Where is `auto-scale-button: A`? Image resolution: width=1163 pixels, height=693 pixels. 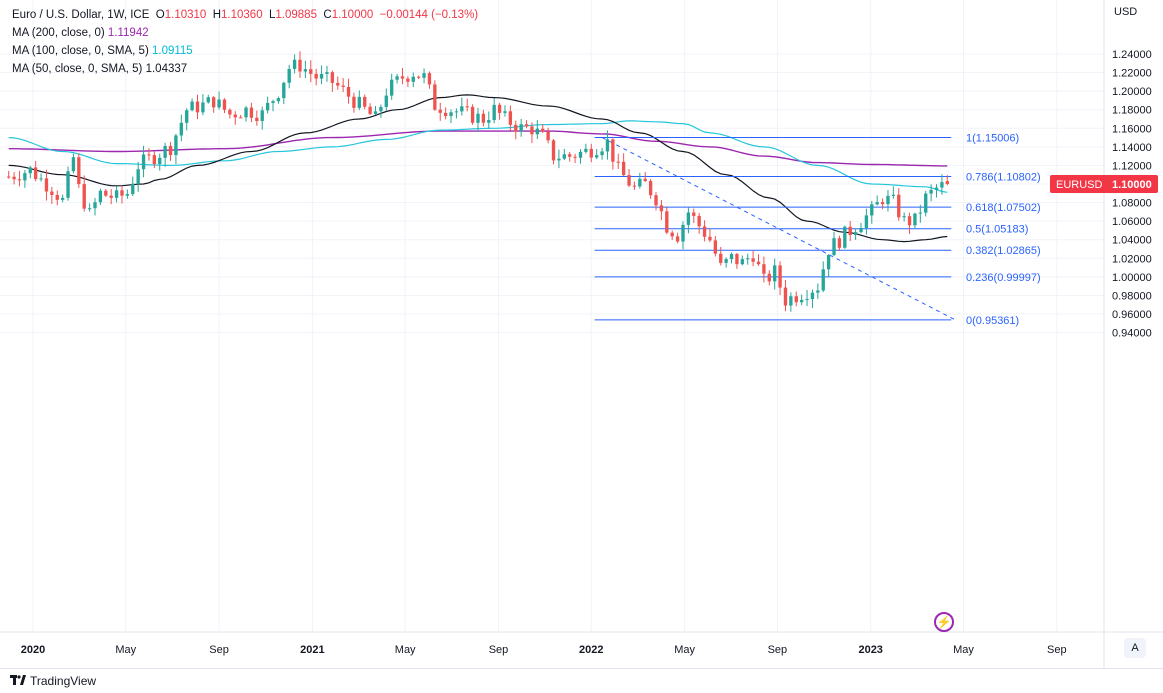 auto-scale-button: A is located at coordinates (1135, 648).